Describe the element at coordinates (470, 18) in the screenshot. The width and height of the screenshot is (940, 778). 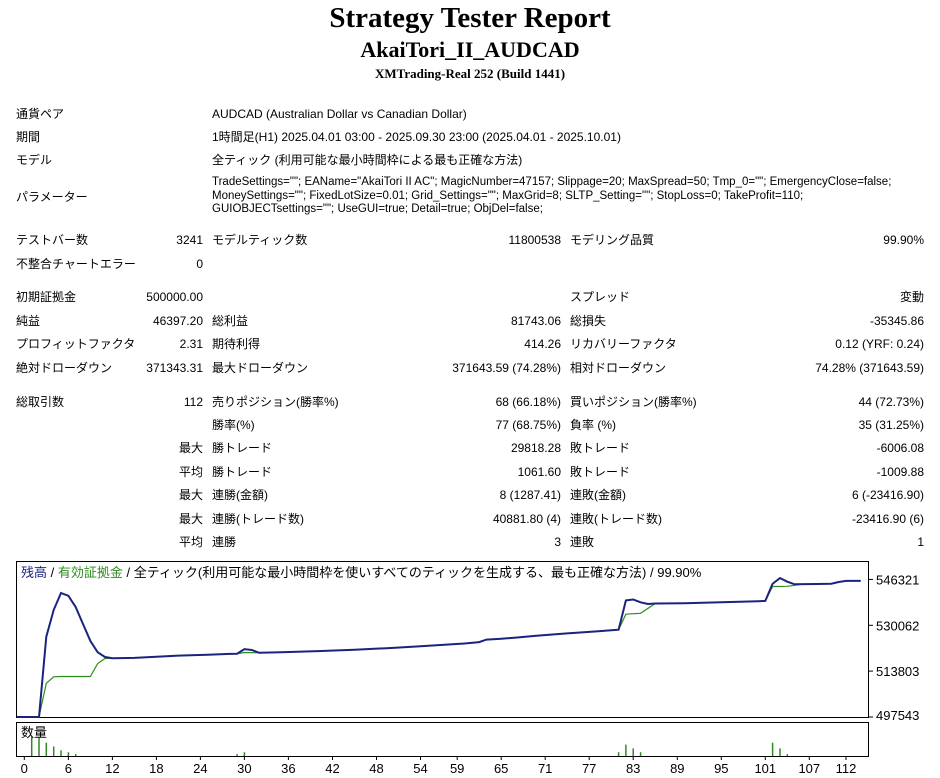
I see `report-title: Strategy Tester Report` at that location.